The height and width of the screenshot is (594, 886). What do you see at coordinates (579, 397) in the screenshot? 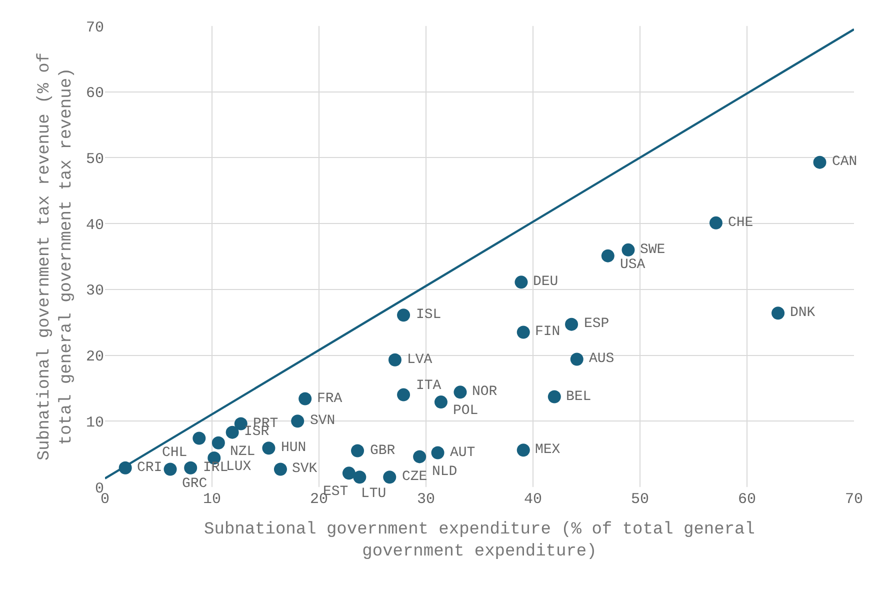
I see `annotation: BEL` at bounding box center [579, 397].